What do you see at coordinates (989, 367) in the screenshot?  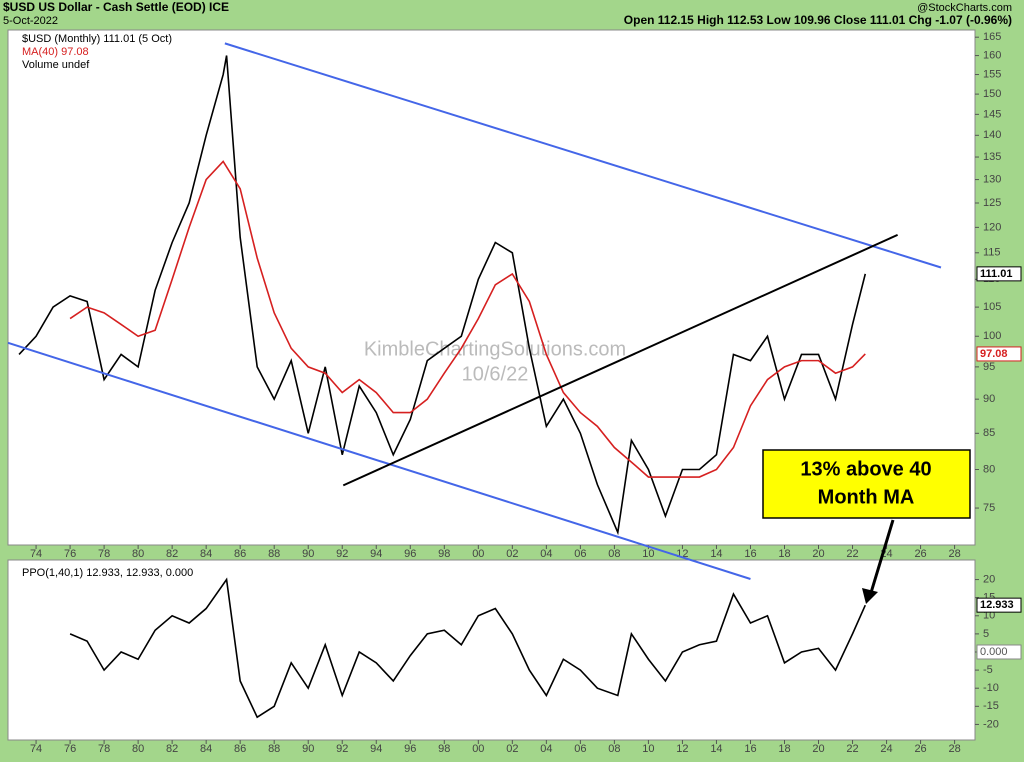 I see `y-tick-label: 95` at bounding box center [989, 367].